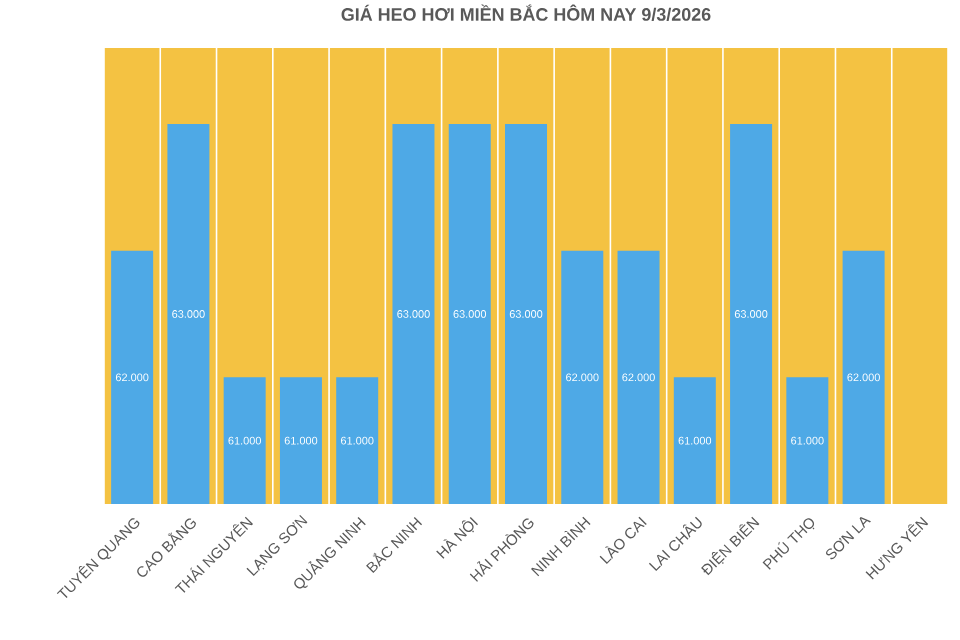 The height and width of the screenshot is (640, 960). What do you see at coordinates (526, 12) in the screenshot?
I see `chart-title: GIÁ HEO HƠI MIỀN BẮC HÔM NAY 9/3/2026` at bounding box center [526, 12].